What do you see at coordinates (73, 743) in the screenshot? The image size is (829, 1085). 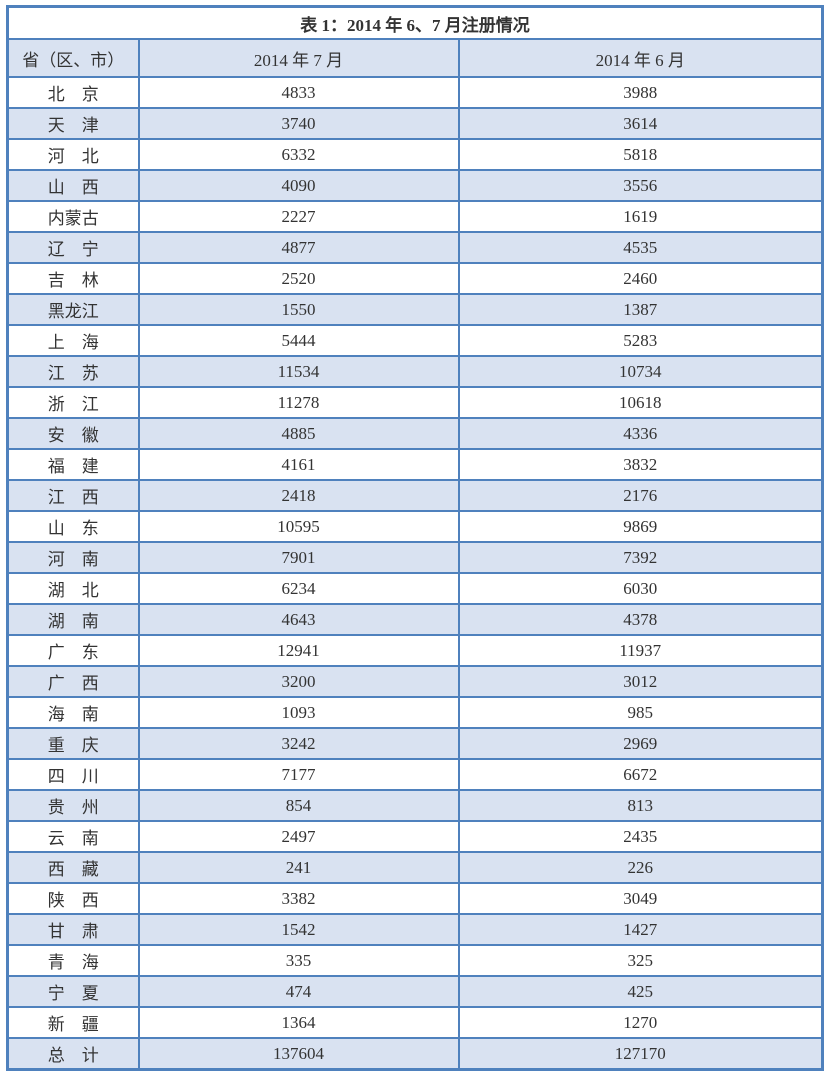 I see `province-cell: 重 庆` at bounding box center [73, 743].